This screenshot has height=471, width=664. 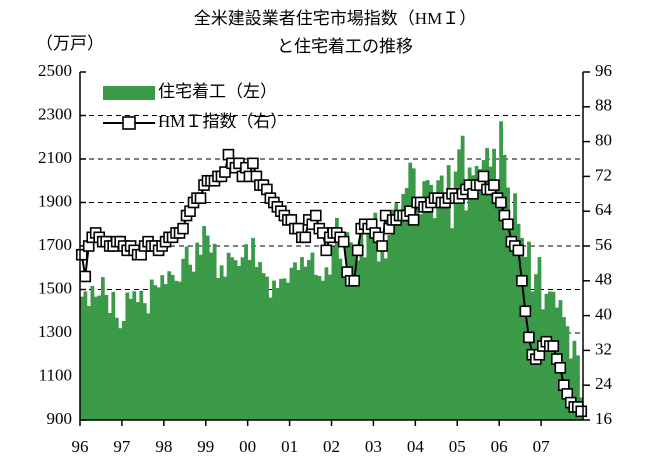 I want to click on y-tick-label: 900, so click(x=60, y=418).